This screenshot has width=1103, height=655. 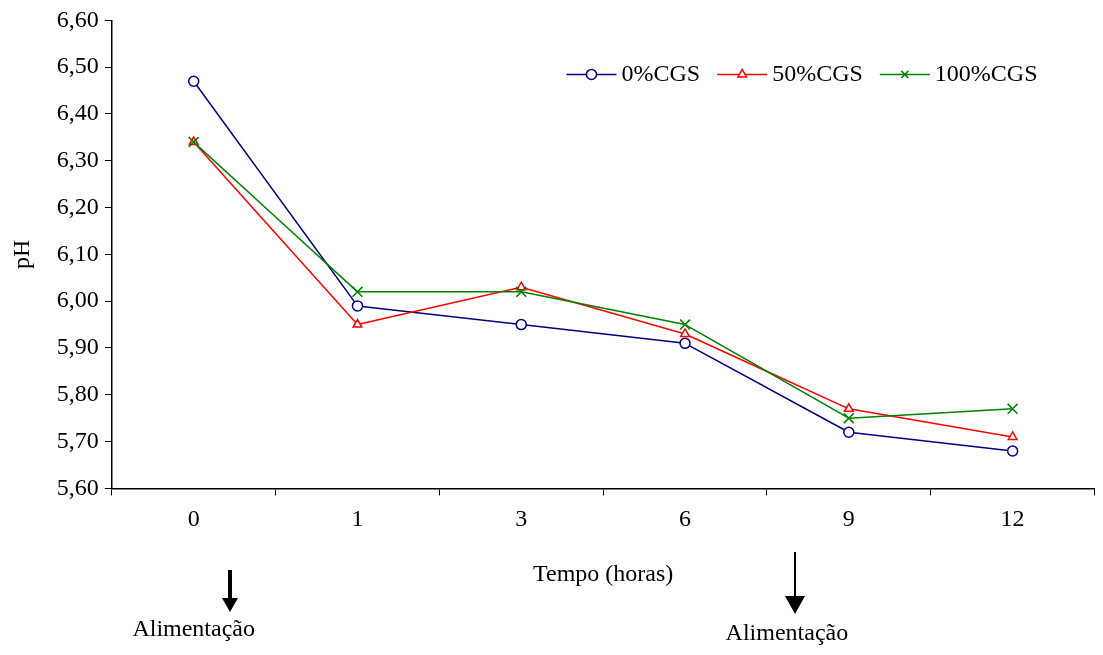 I want to click on y-tick-label: 5,80, so click(x=77, y=393).